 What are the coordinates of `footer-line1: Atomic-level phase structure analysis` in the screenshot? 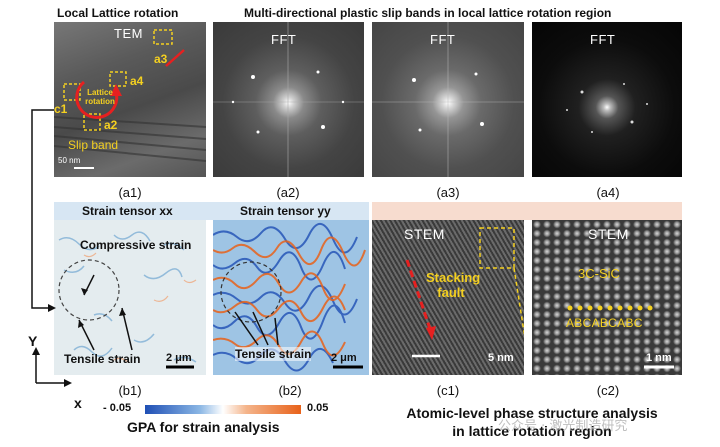 It's located at (532, 413).